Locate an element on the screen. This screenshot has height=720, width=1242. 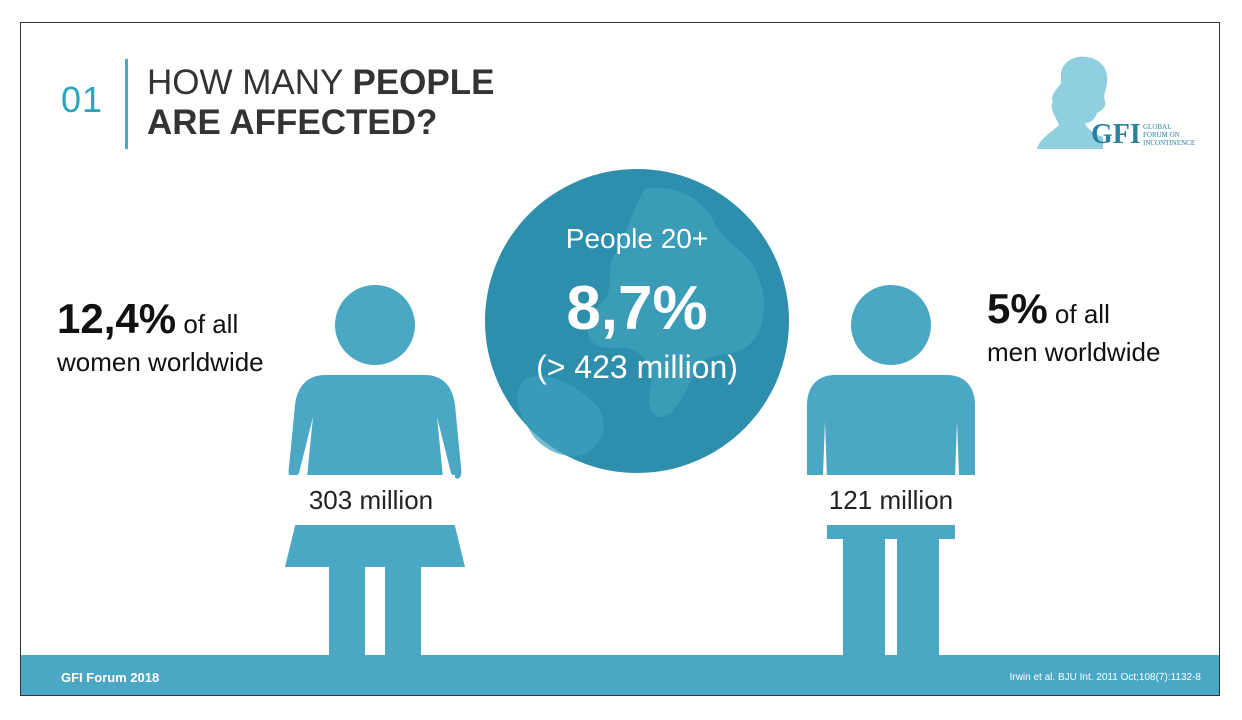
title-divider is located at coordinates (126, 104).